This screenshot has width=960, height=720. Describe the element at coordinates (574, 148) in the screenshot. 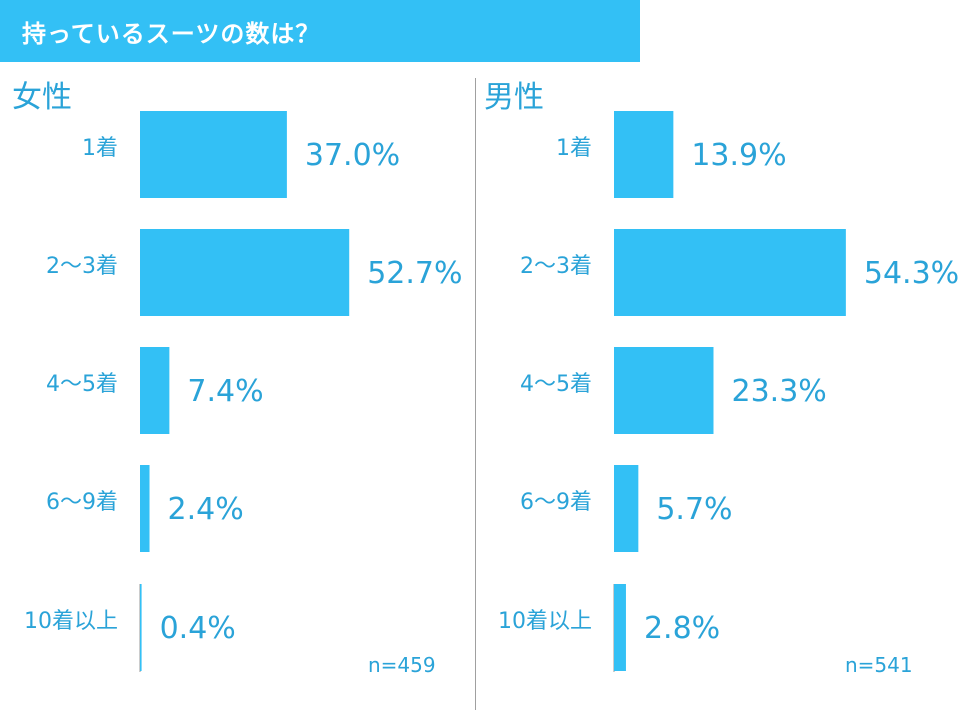

I see `male-category-label-0: 1着` at that location.